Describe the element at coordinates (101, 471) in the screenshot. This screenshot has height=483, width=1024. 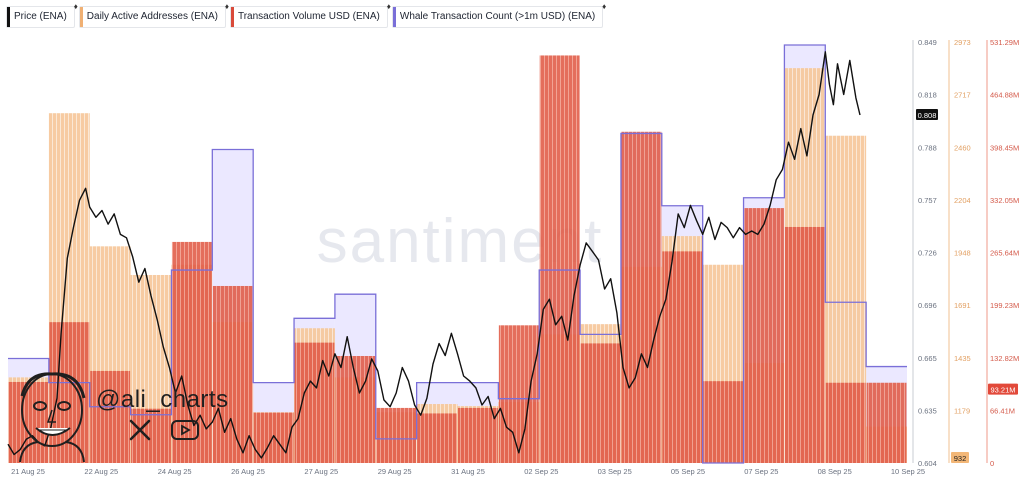
I see `x-tick-label: 22 Aug 25` at that location.